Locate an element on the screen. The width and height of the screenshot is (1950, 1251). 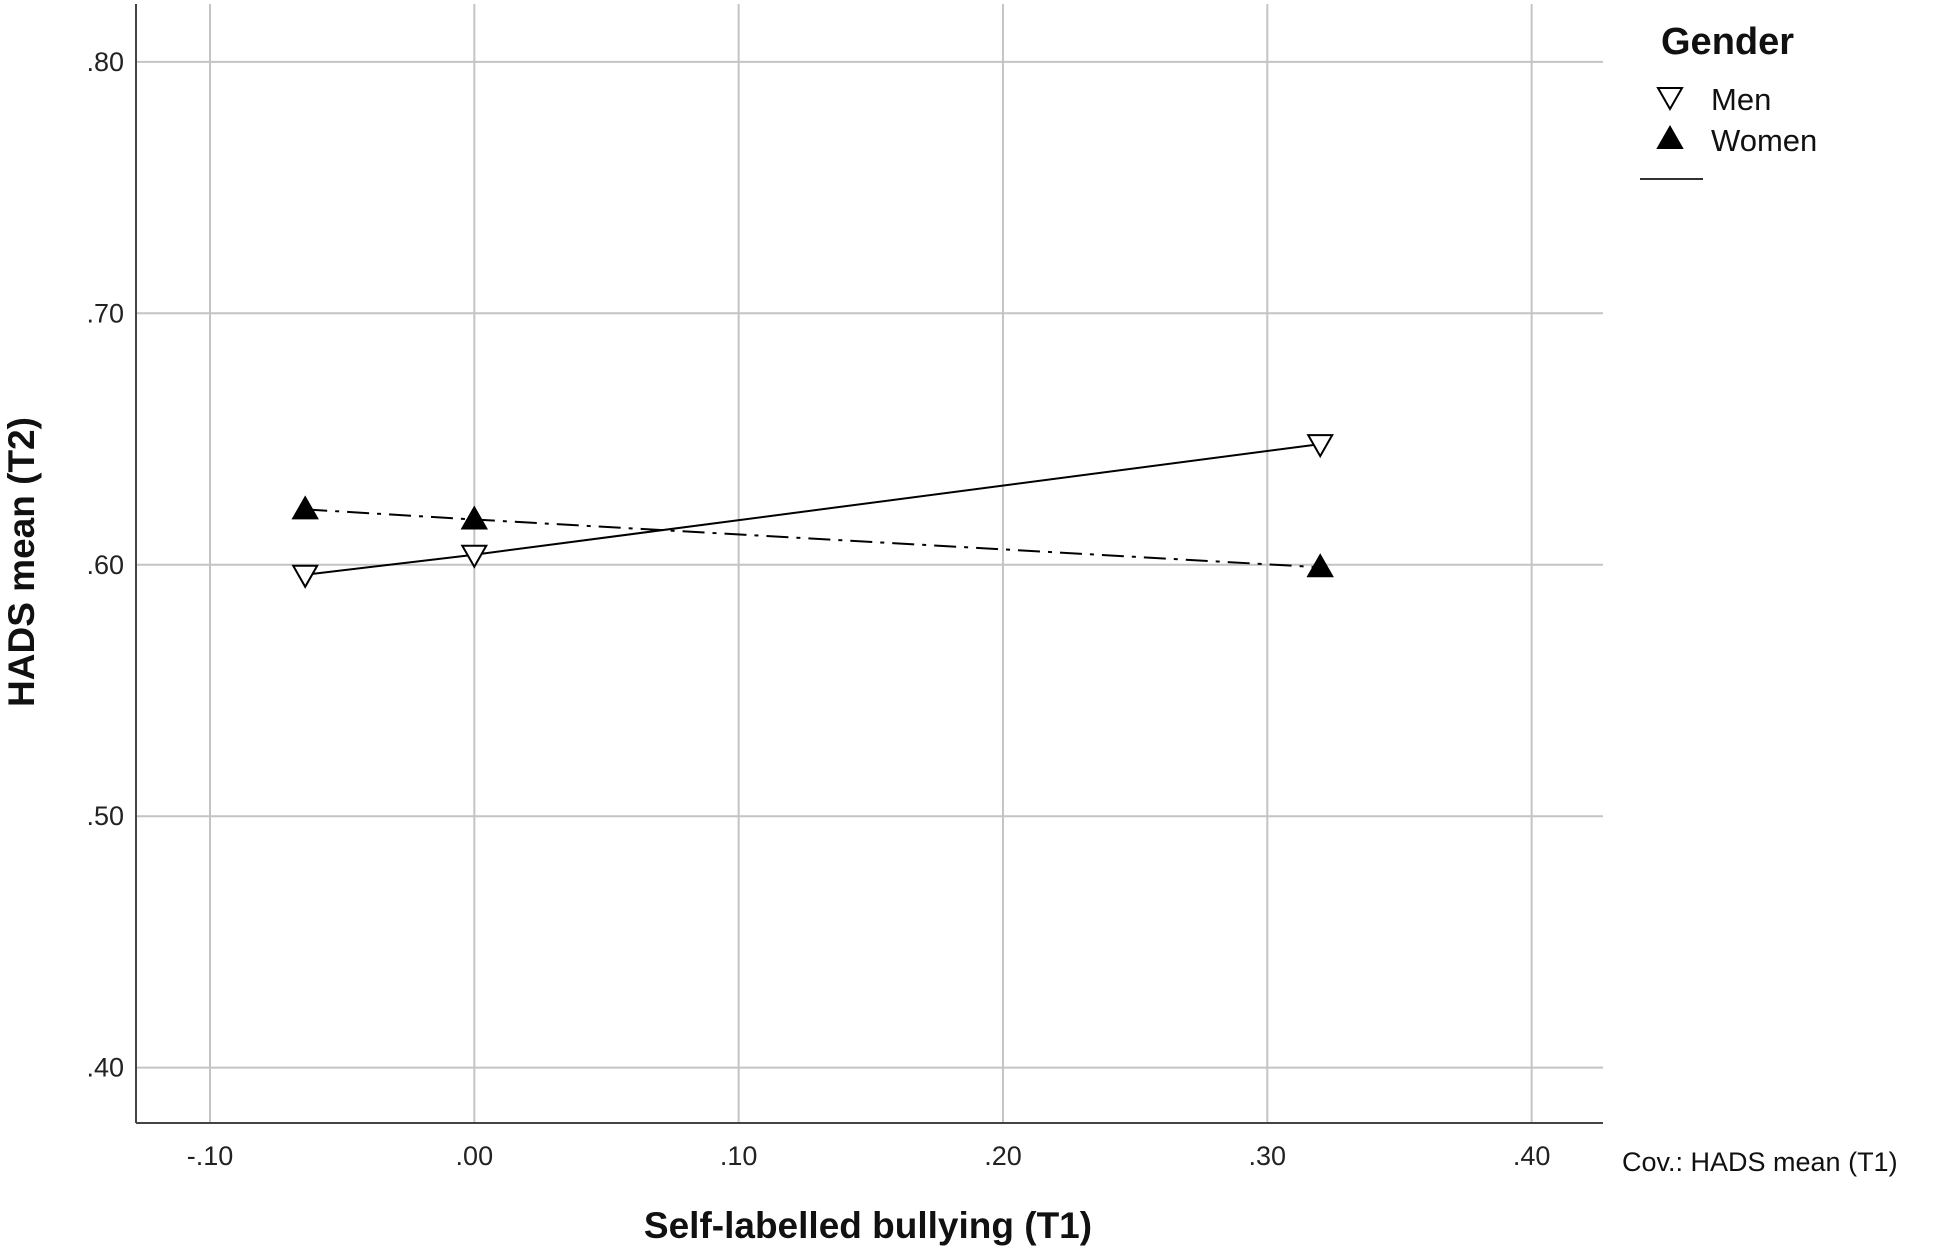
y-tick-label: .70 is located at coordinates (105, 313).